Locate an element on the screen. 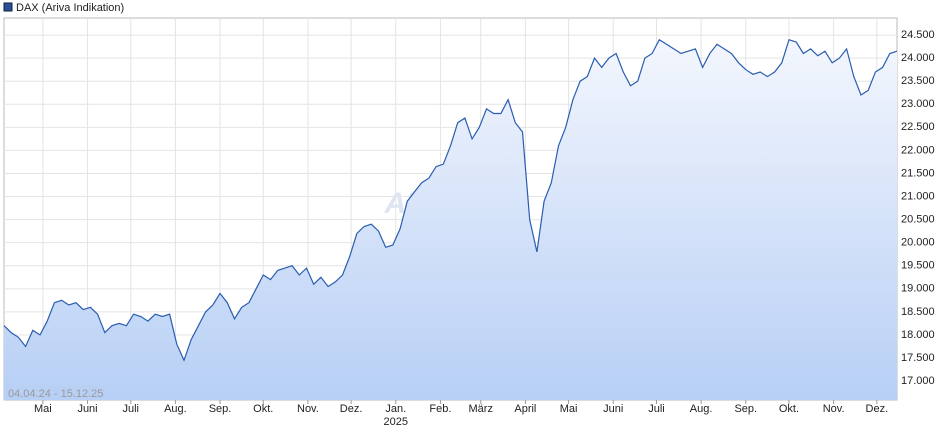 Image resolution: width=940 pixels, height=435 pixels. year-label: 2025 is located at coordinates (396, 422).